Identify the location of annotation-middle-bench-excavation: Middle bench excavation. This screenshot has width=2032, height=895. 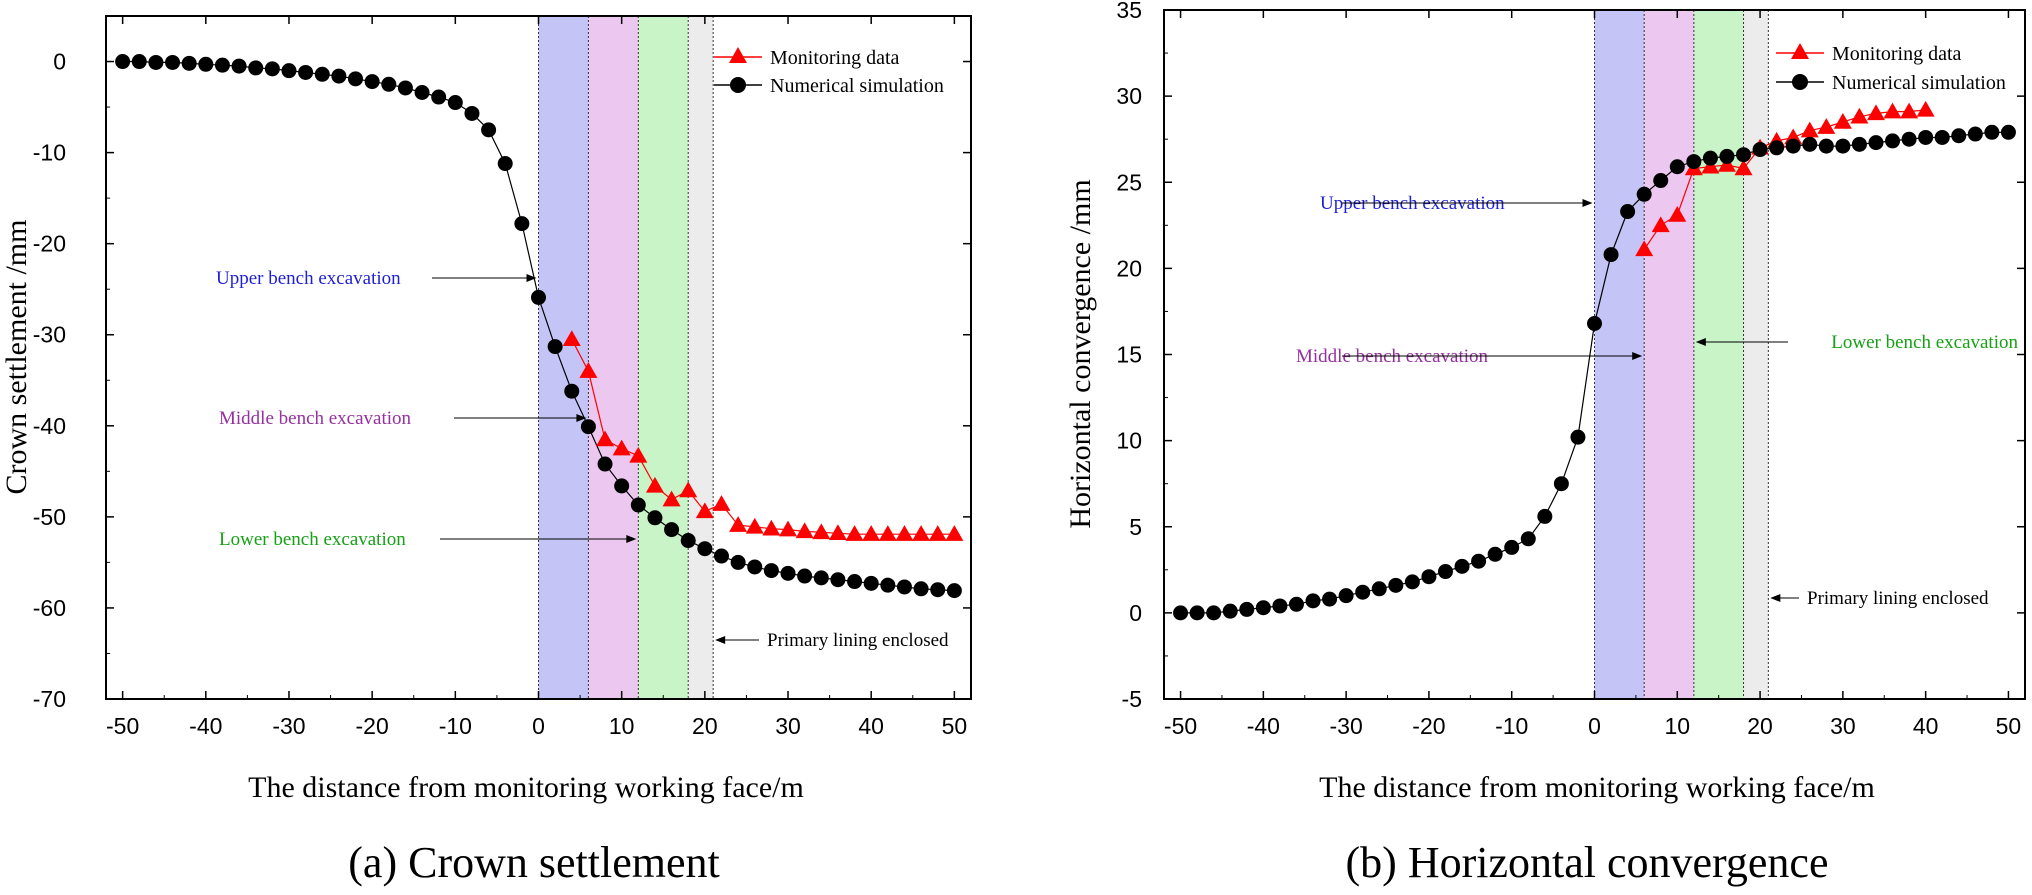
(315, 418).